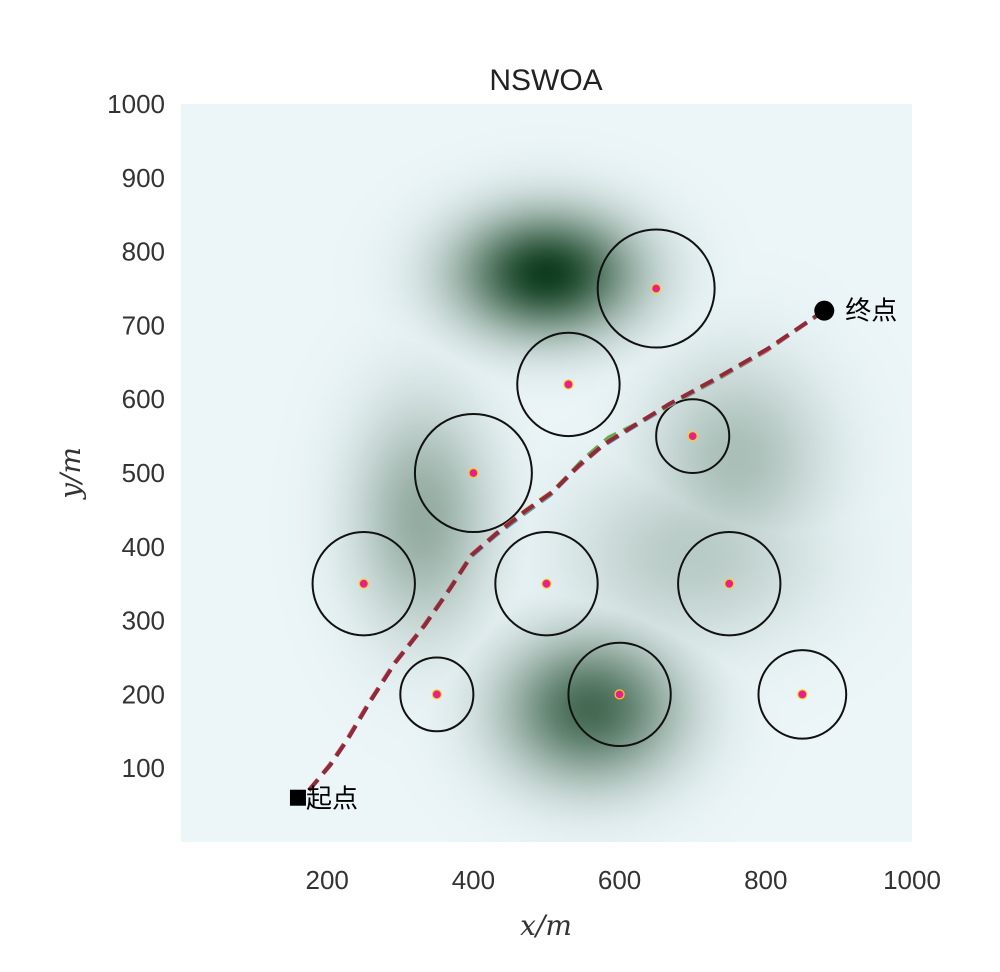 Image resolution: width=1000 pixels, height=972 pixels. I want to click on start-marker, so click(297, 797).